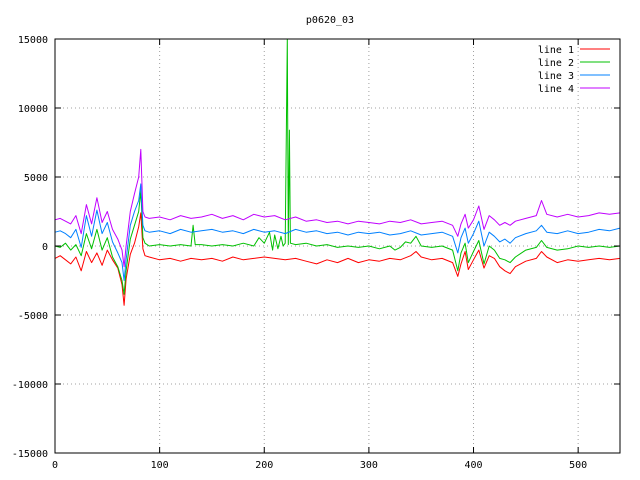 This screenshot has height=480, width=640. I want to click on x-tick-label: 100, so click(160, 465).